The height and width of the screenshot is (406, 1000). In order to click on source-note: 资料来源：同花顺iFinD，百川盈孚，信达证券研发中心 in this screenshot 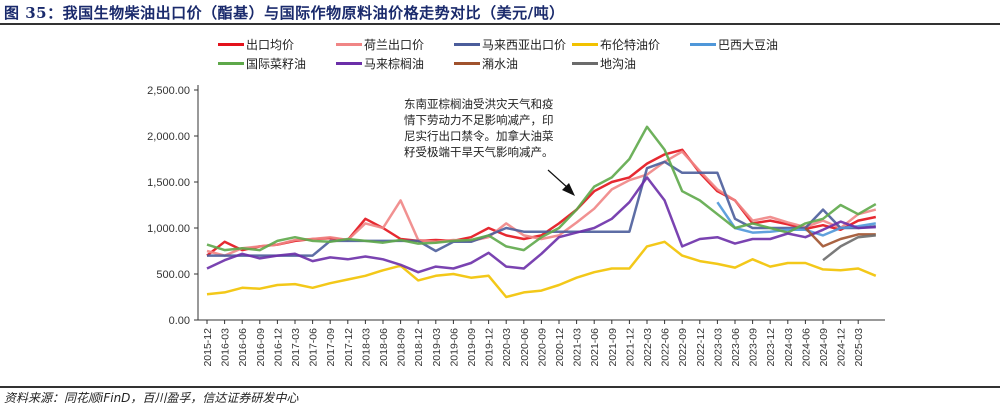, I will do `click(151, 398)`.